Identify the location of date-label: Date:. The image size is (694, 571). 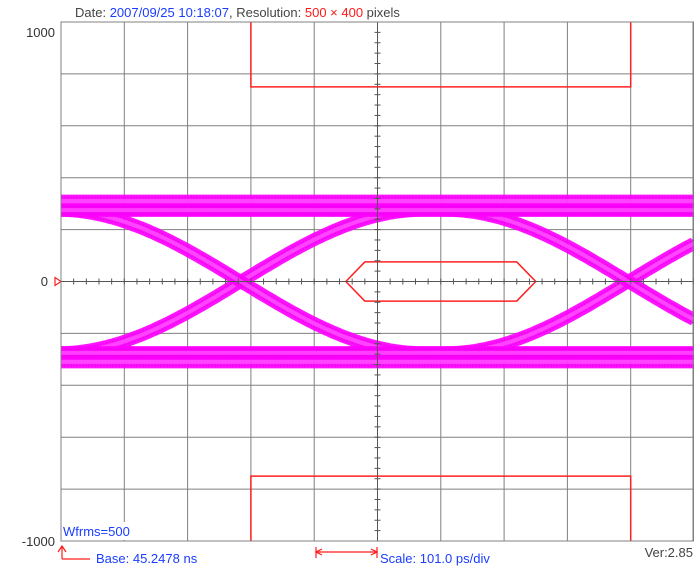
(92, 12).